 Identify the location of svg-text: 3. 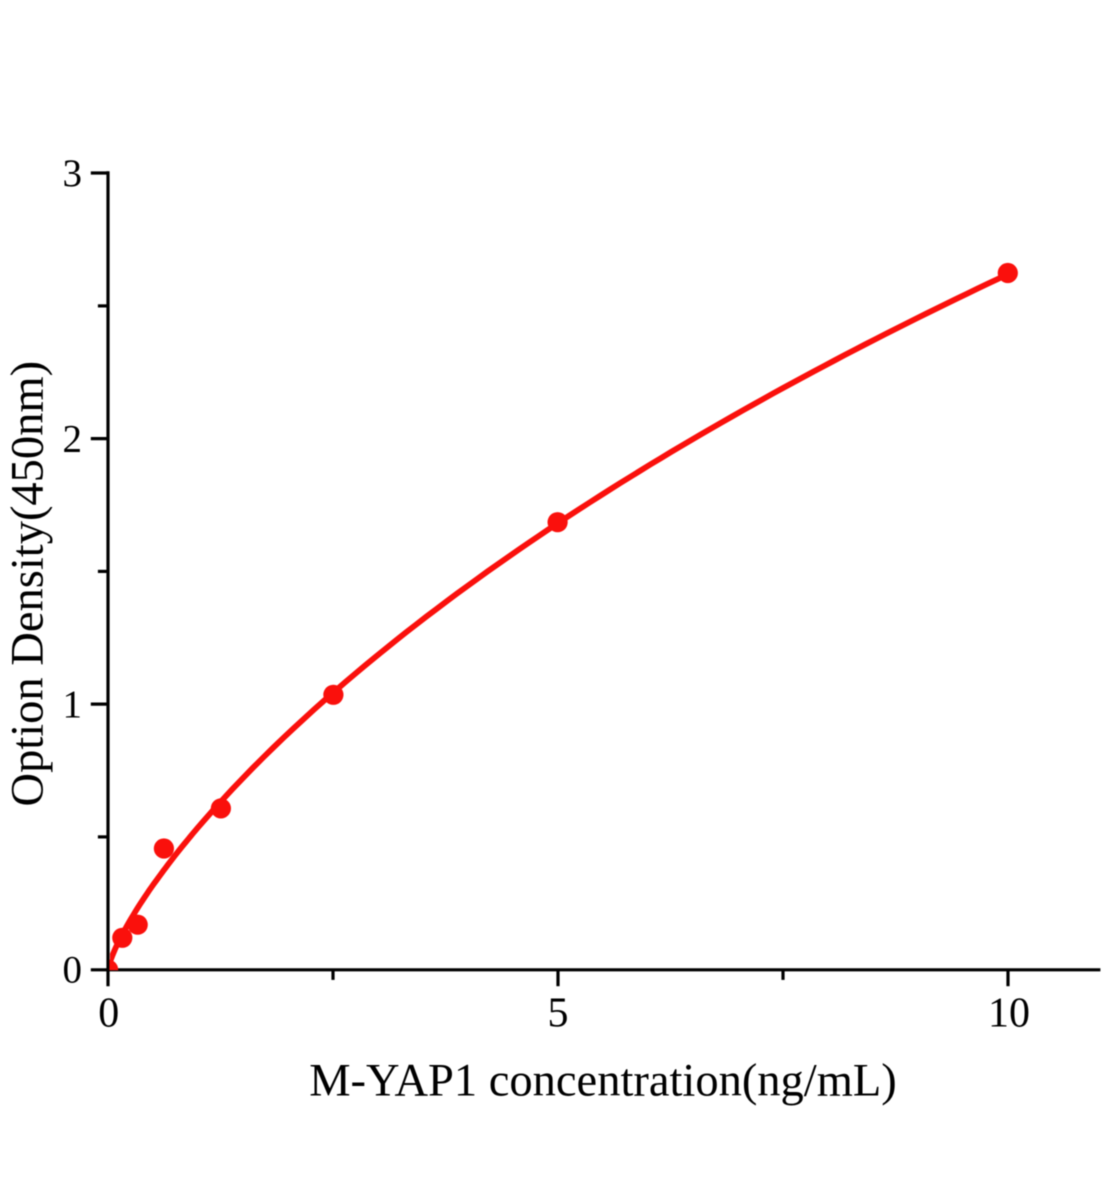
(73, 173).